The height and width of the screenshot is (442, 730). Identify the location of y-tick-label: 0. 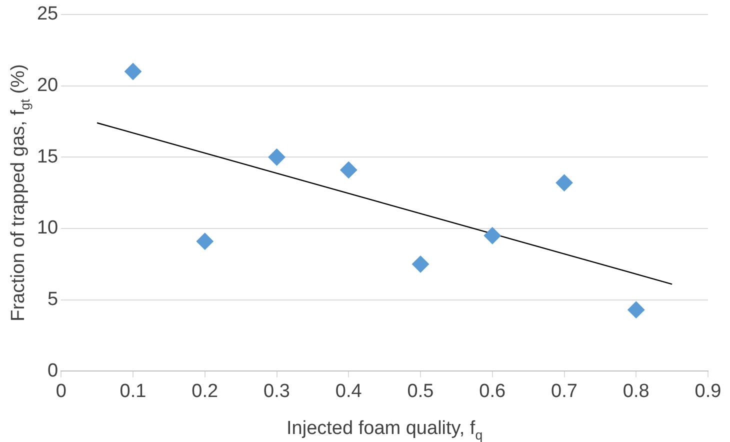
(53, 371).